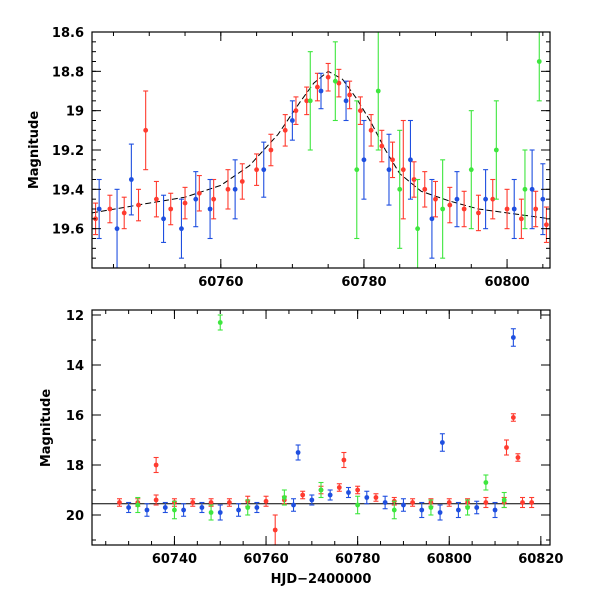 The width and height of the screenshot is (600, 600). What do you see at coordinates (174, 559) in the screenshot?
I see `x-tick-label: 60740` at bounding box center [174, 559].